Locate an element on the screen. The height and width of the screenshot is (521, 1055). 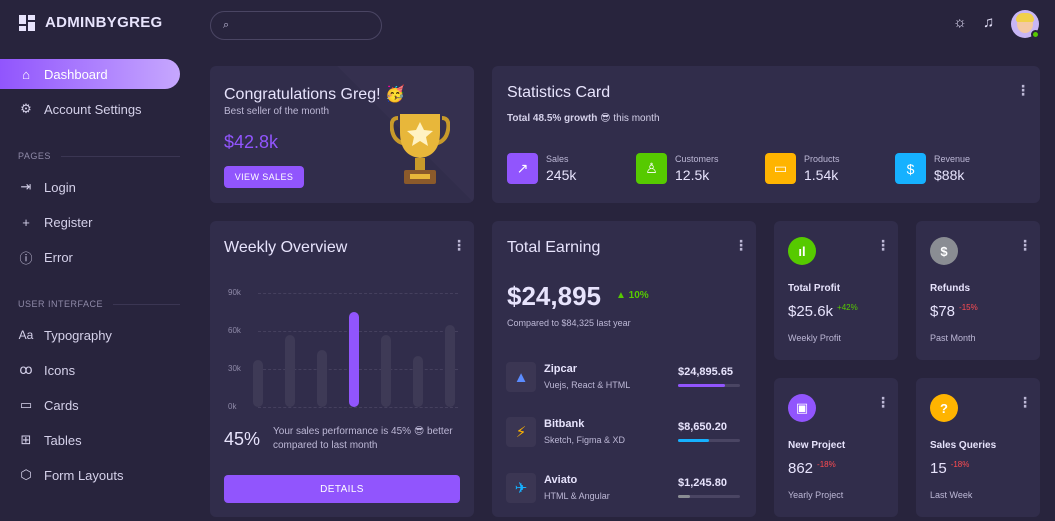
growth-bold: Total 48.5% growth is located at coordinates (552, 118).